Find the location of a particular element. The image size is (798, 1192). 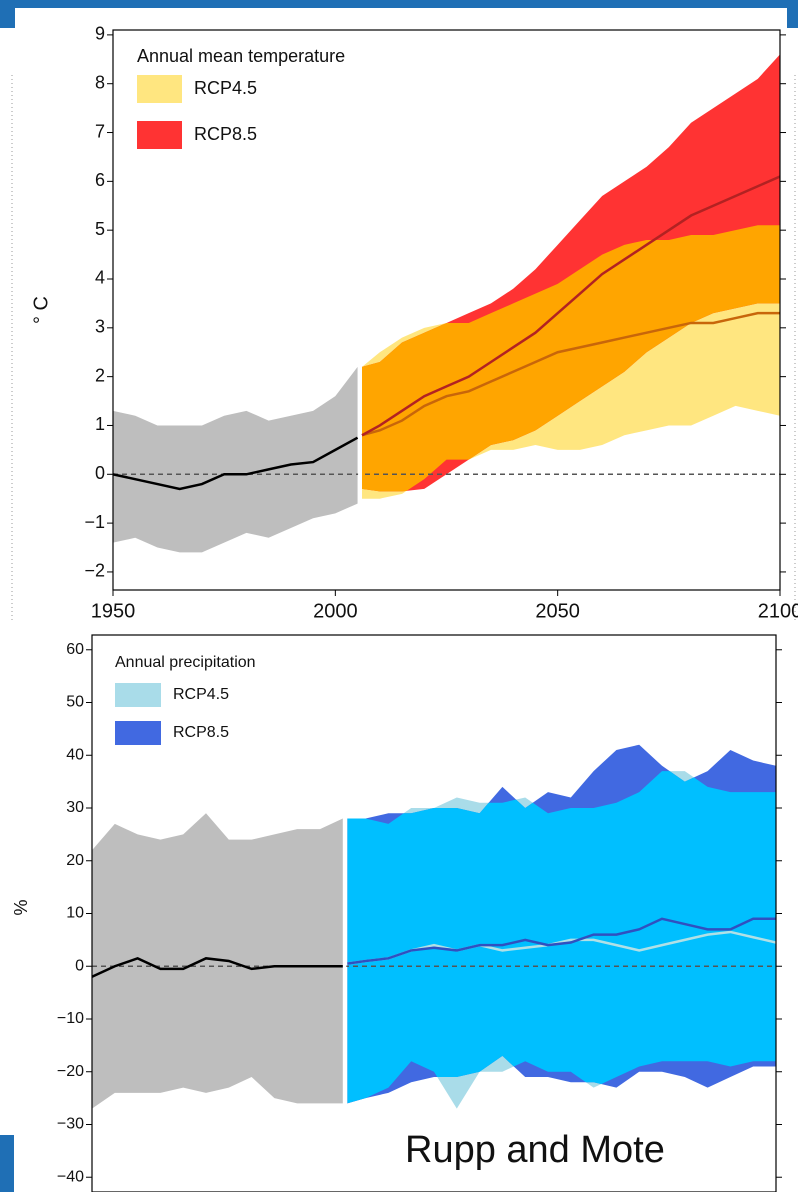

y-tick-label: 10 is located at coordinates (75, 913).